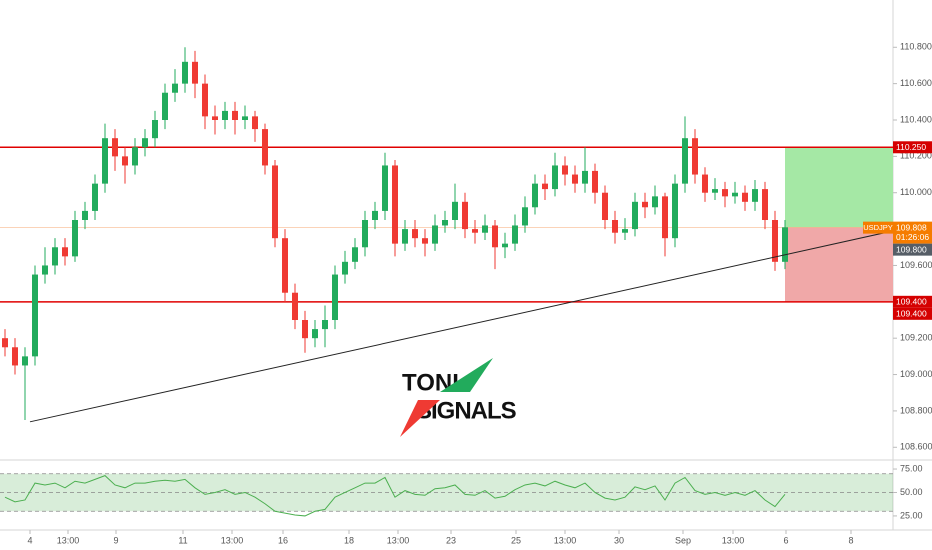 The height and width of the screenshot is (550, 932). Describe the element at coordinates (911, 515) in the screenshot. I see `rsi-tick-label: 25.00` at that location.